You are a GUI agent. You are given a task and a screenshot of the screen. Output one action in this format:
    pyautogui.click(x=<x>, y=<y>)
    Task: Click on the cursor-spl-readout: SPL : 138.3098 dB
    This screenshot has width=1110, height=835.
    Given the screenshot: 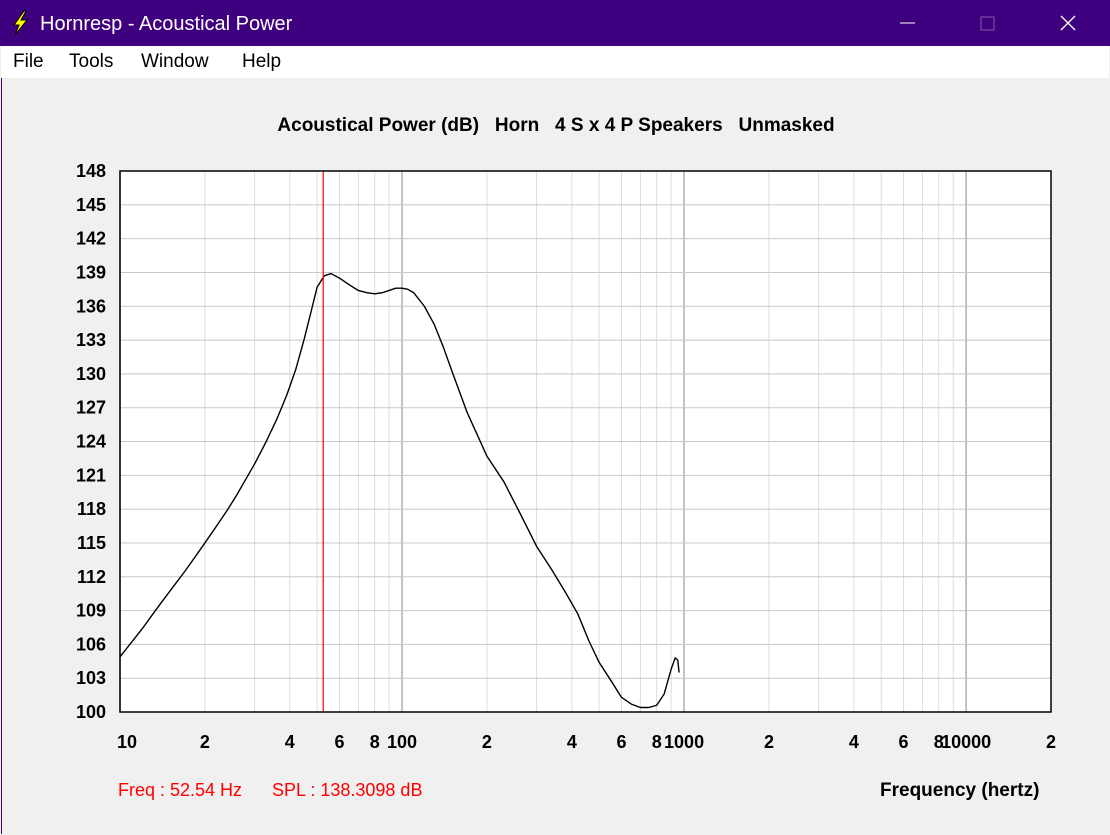 What is the action you would take?
    pyautogui.click(x=347, y=790)
    